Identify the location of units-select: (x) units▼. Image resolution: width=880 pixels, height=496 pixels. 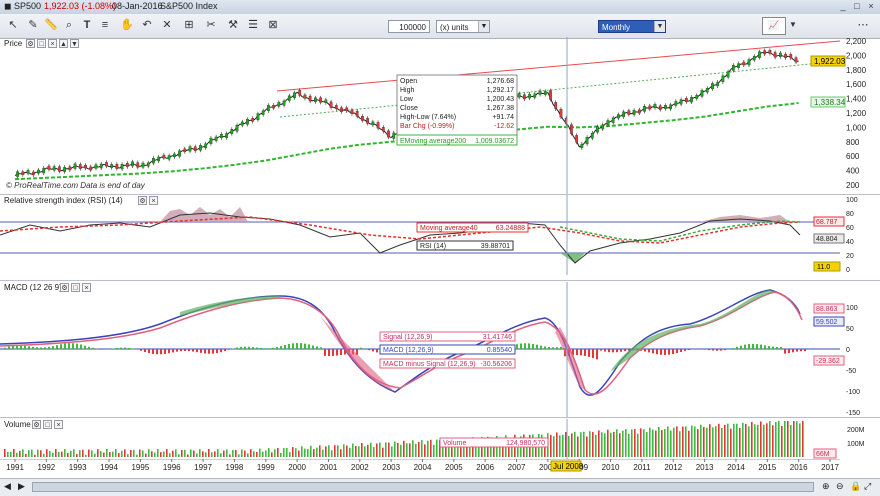
(463, 26).